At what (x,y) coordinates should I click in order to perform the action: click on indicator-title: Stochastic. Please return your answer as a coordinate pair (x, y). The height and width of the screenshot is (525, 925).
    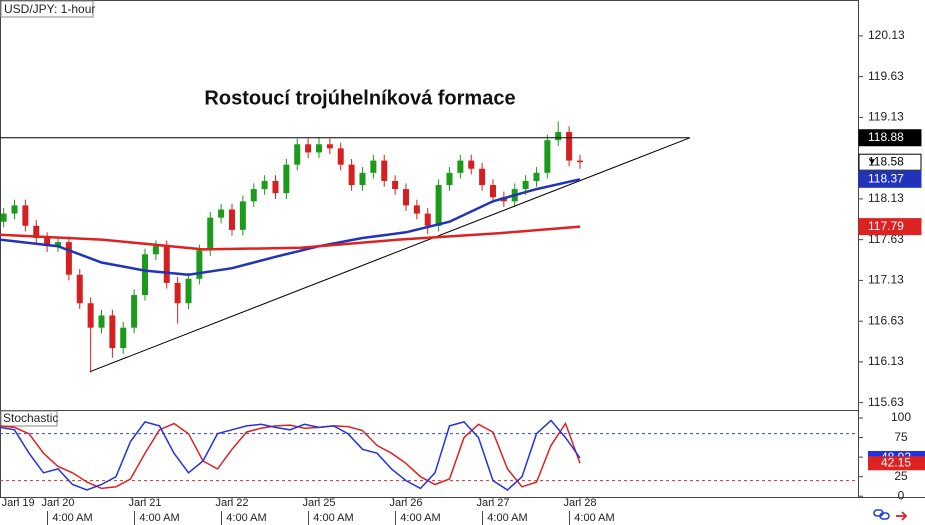
    Looking at the image, I should click on (30, 418).